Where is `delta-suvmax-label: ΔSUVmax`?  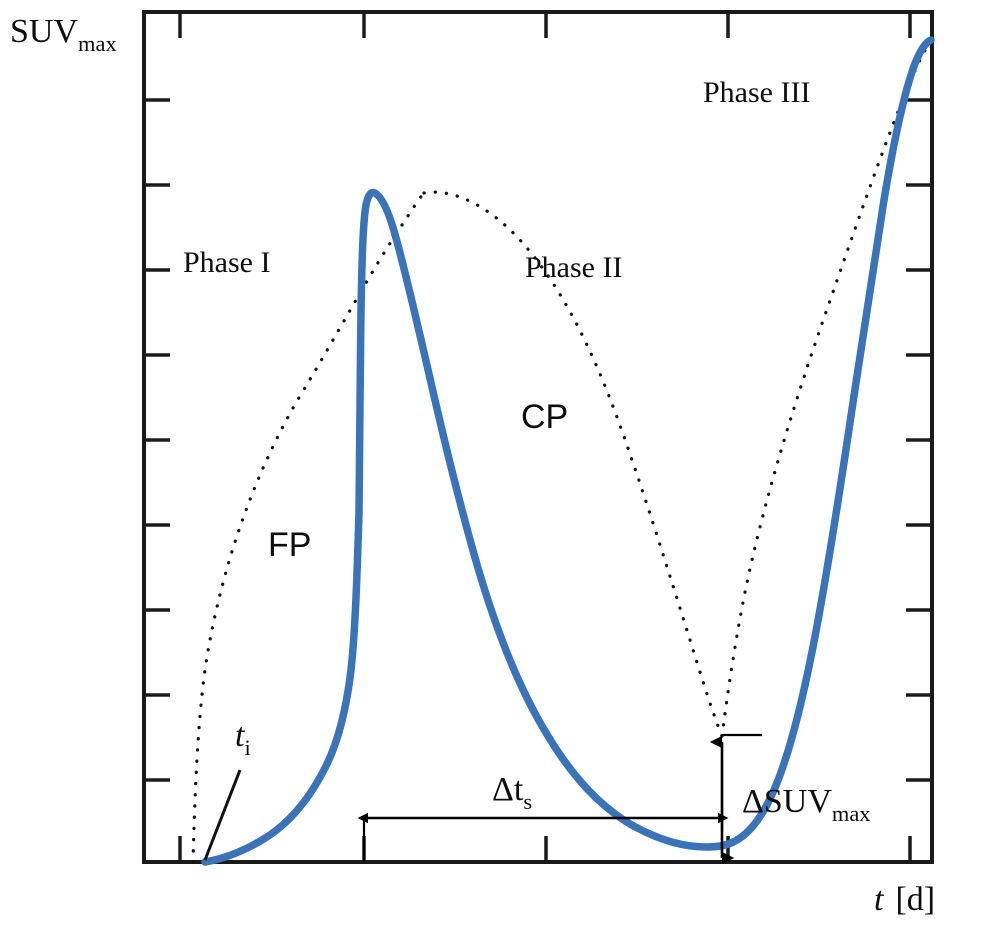
delta-suvmax-label: ΔSUVmax is located at coordinates (806, 804).